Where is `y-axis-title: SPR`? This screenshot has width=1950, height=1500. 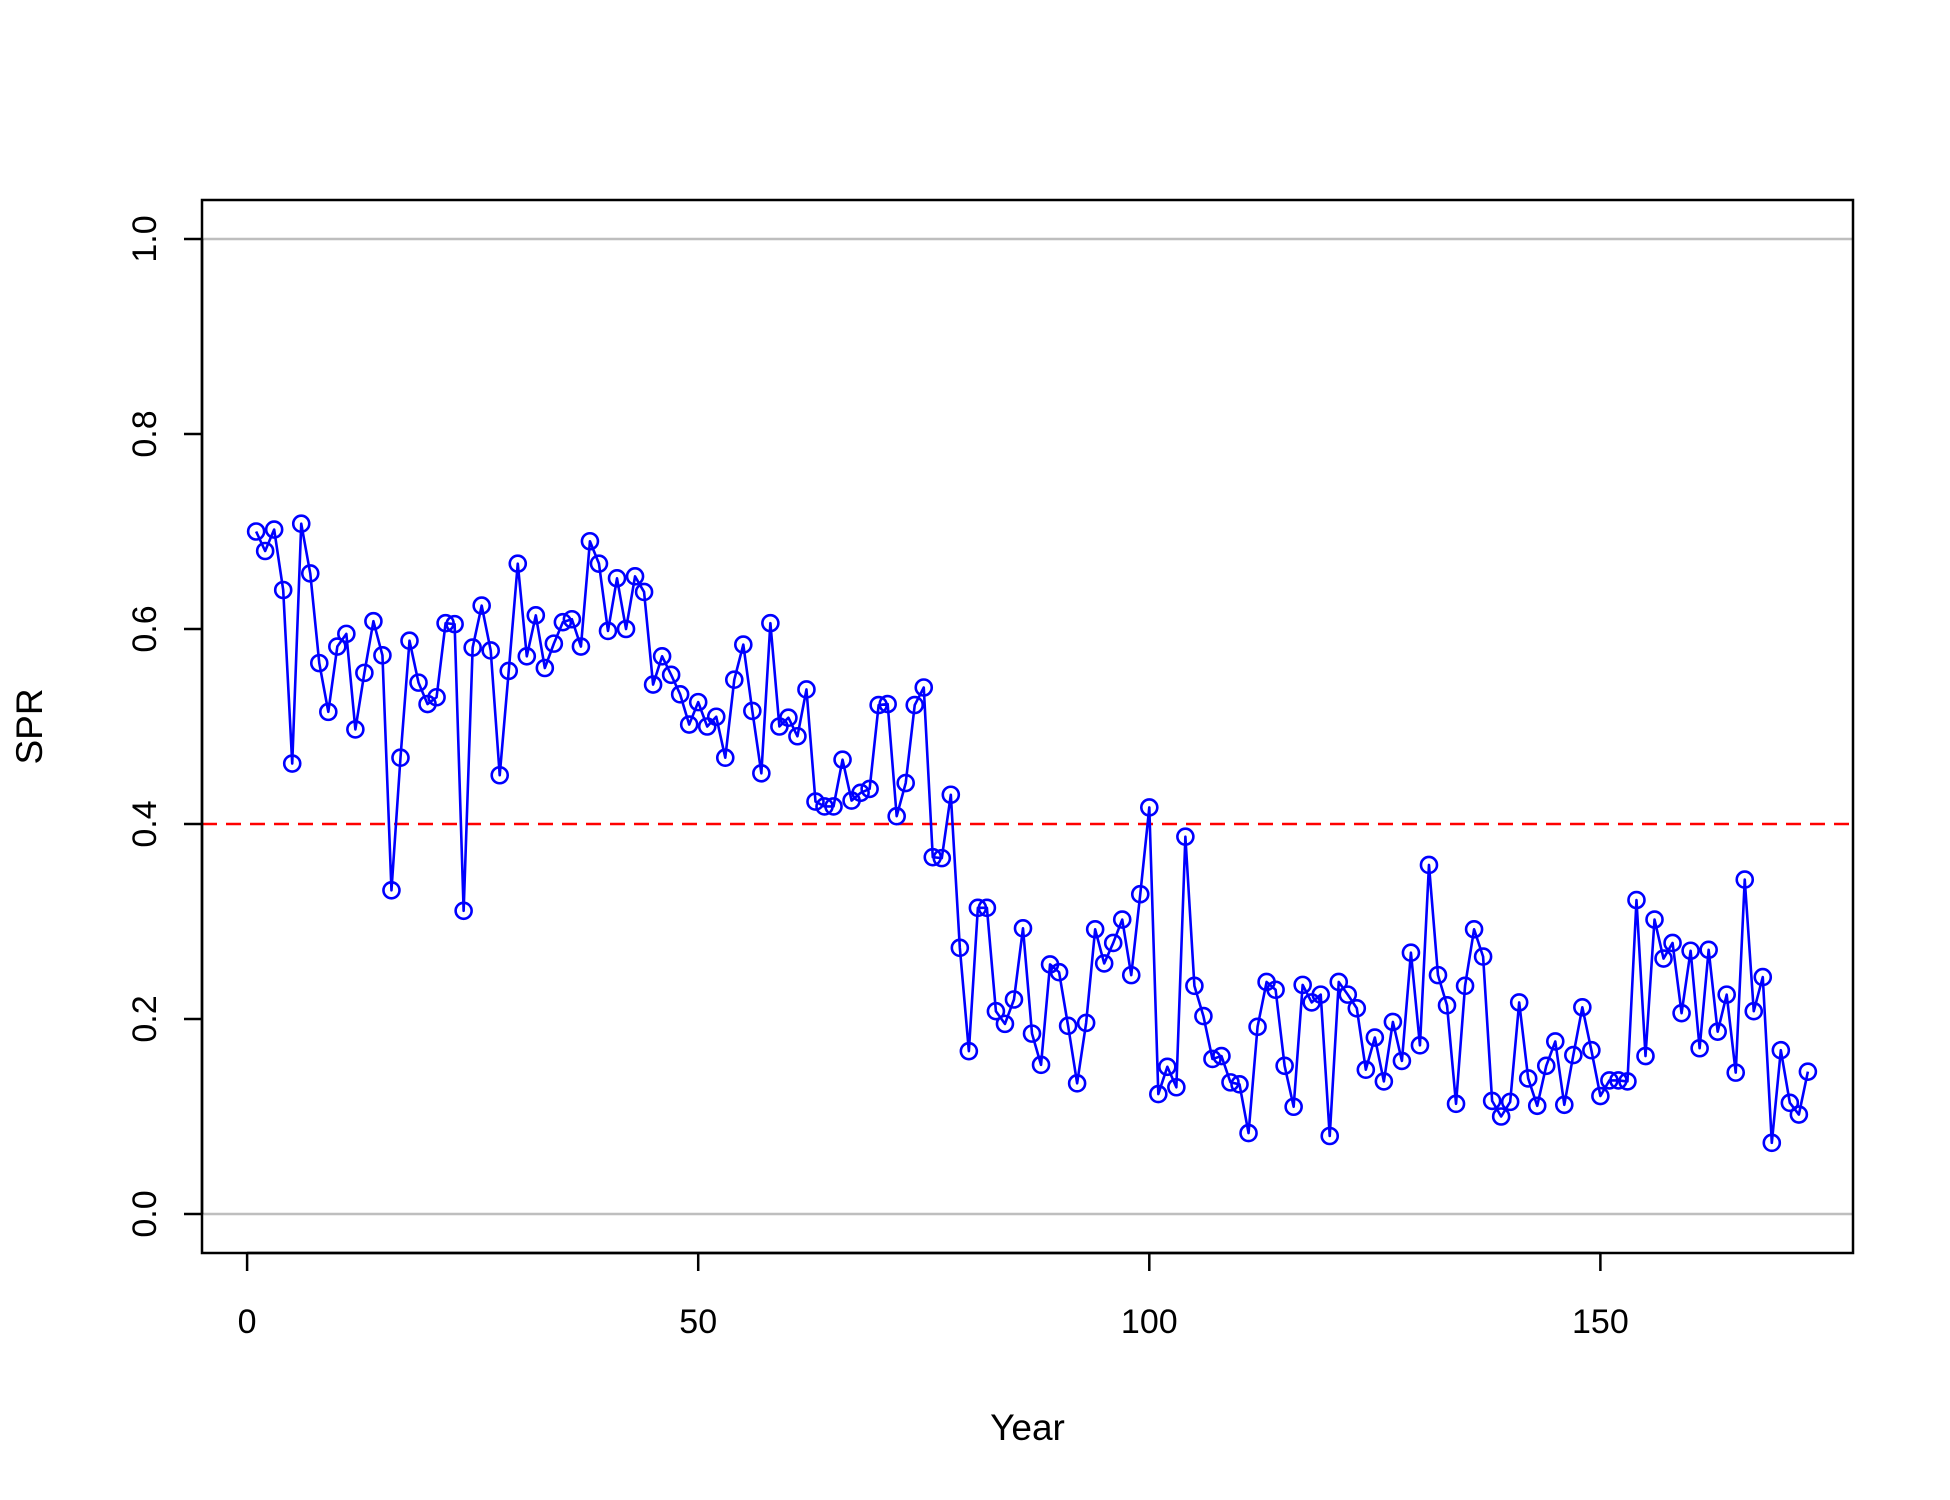
y-axis-title: SPR is located at coordinates (29, 726).